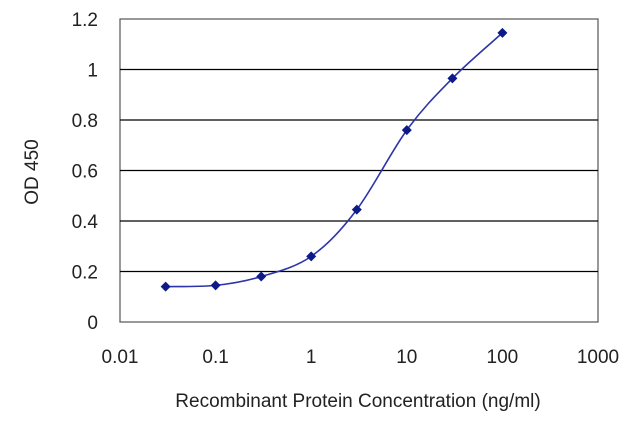  What do you see at coordinates (92, 323) in the screenshot?
I see `y-tick-label: 0` at bounding box center [92, 323].